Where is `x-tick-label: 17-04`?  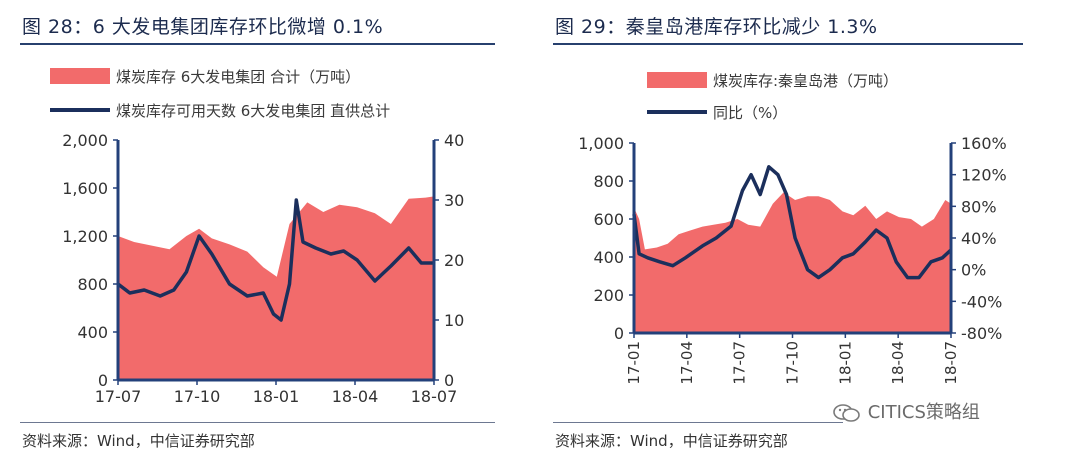 x-tick-label: 17-04 is located at coordinates (687, 363).